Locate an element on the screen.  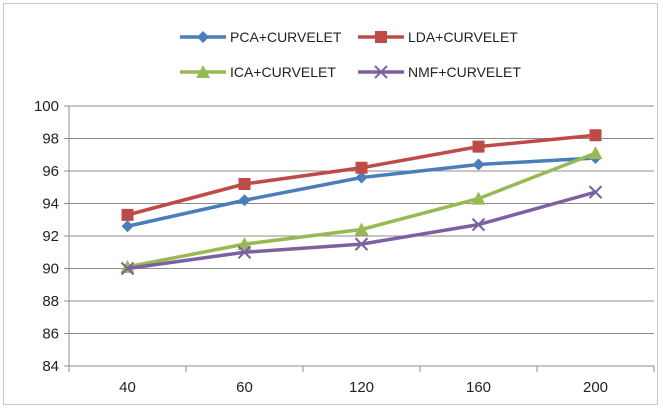
legend-item: LDA+CURVELET is located at coordinates (438, 37).